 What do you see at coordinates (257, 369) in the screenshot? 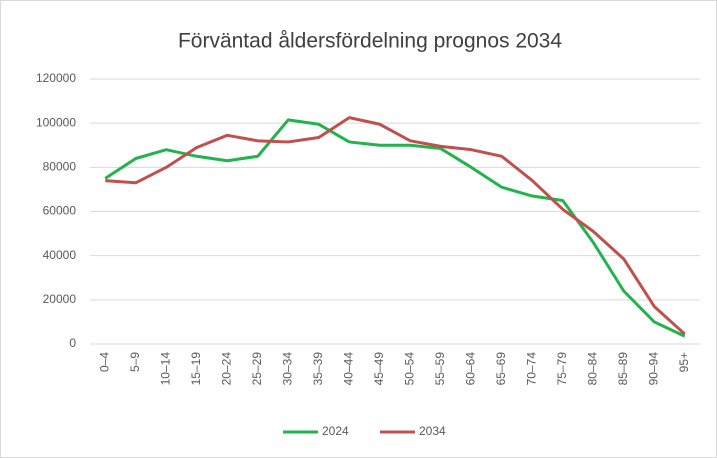
I see `x-tick-label: 25–29` at bounding box center [257, 369].